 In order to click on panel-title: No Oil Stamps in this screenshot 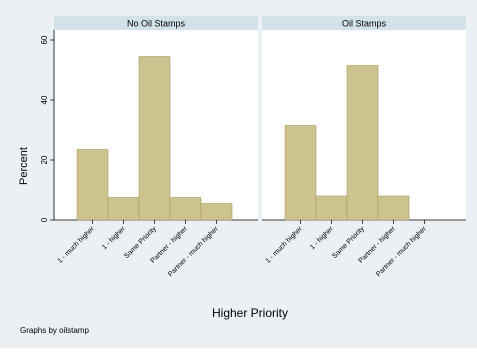, I will do `click(156, 24)`.